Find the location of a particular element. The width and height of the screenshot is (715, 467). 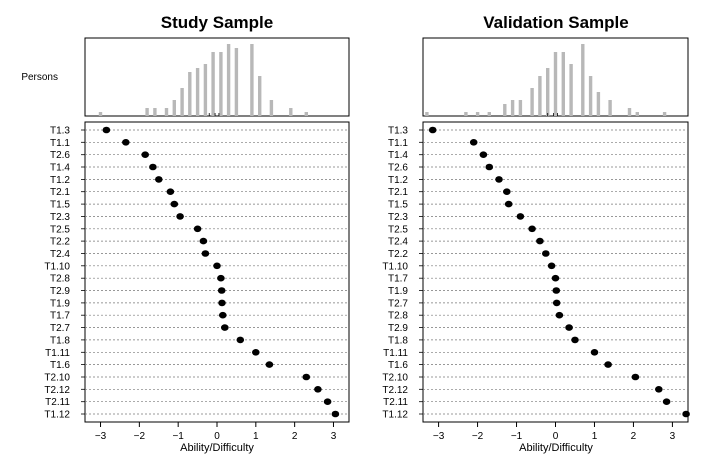

validation-item-label: T1.6 is located at coordinates (398, 365).